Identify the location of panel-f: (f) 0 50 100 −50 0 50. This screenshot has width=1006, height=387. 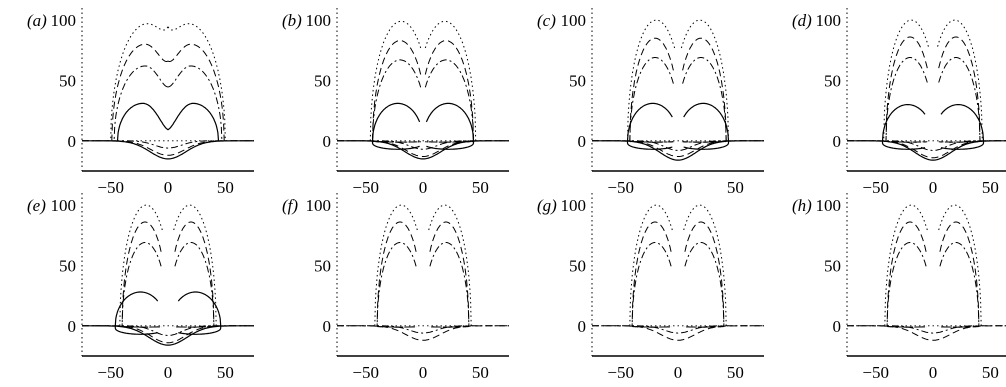
(395, 287).